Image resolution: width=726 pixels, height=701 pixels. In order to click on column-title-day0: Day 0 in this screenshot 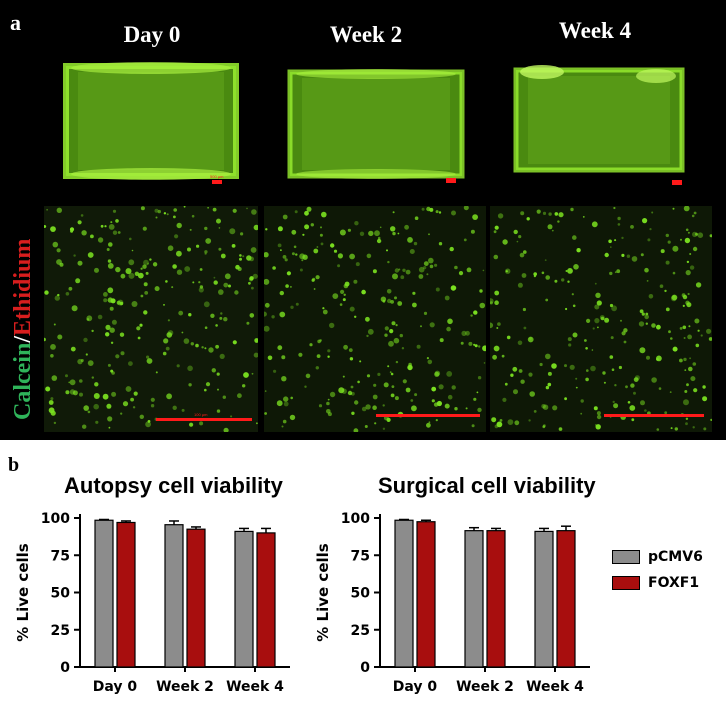, I will do `click(152, 34)`.